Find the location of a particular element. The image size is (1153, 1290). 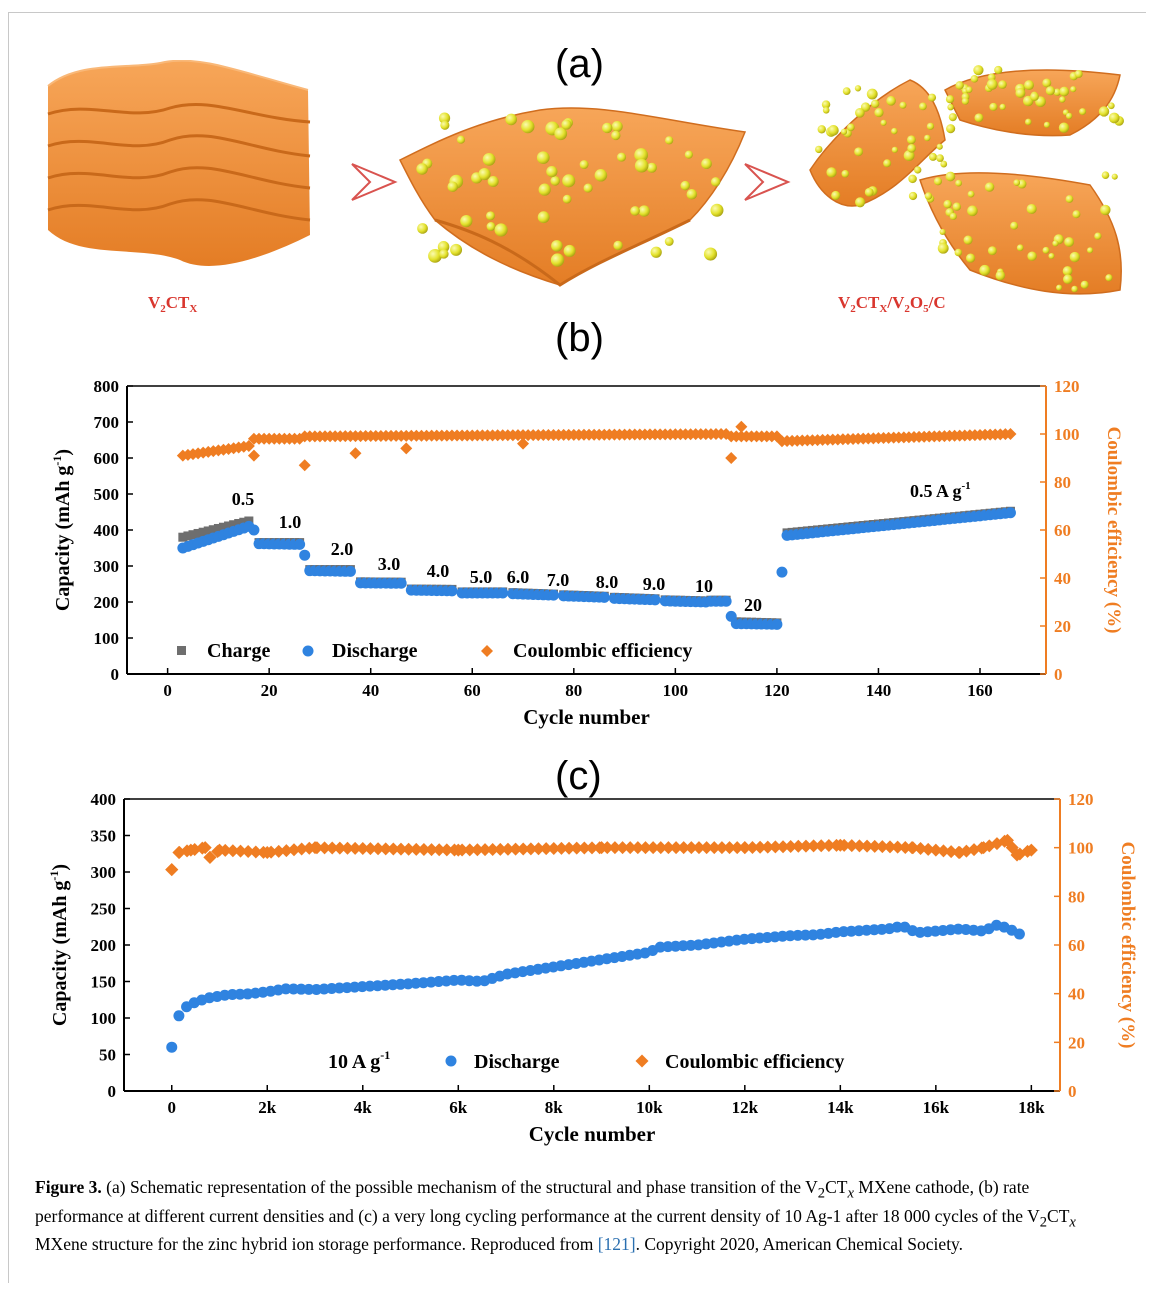

rate-label: 7.0 is located at coordinates (558, 580).